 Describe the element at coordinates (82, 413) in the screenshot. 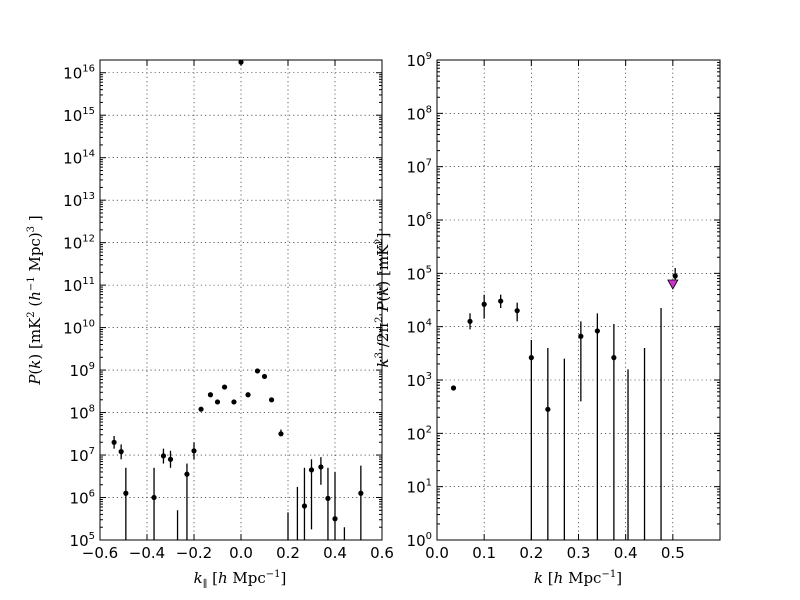

I see `left-y-tick-label: 10⁸` at that location.